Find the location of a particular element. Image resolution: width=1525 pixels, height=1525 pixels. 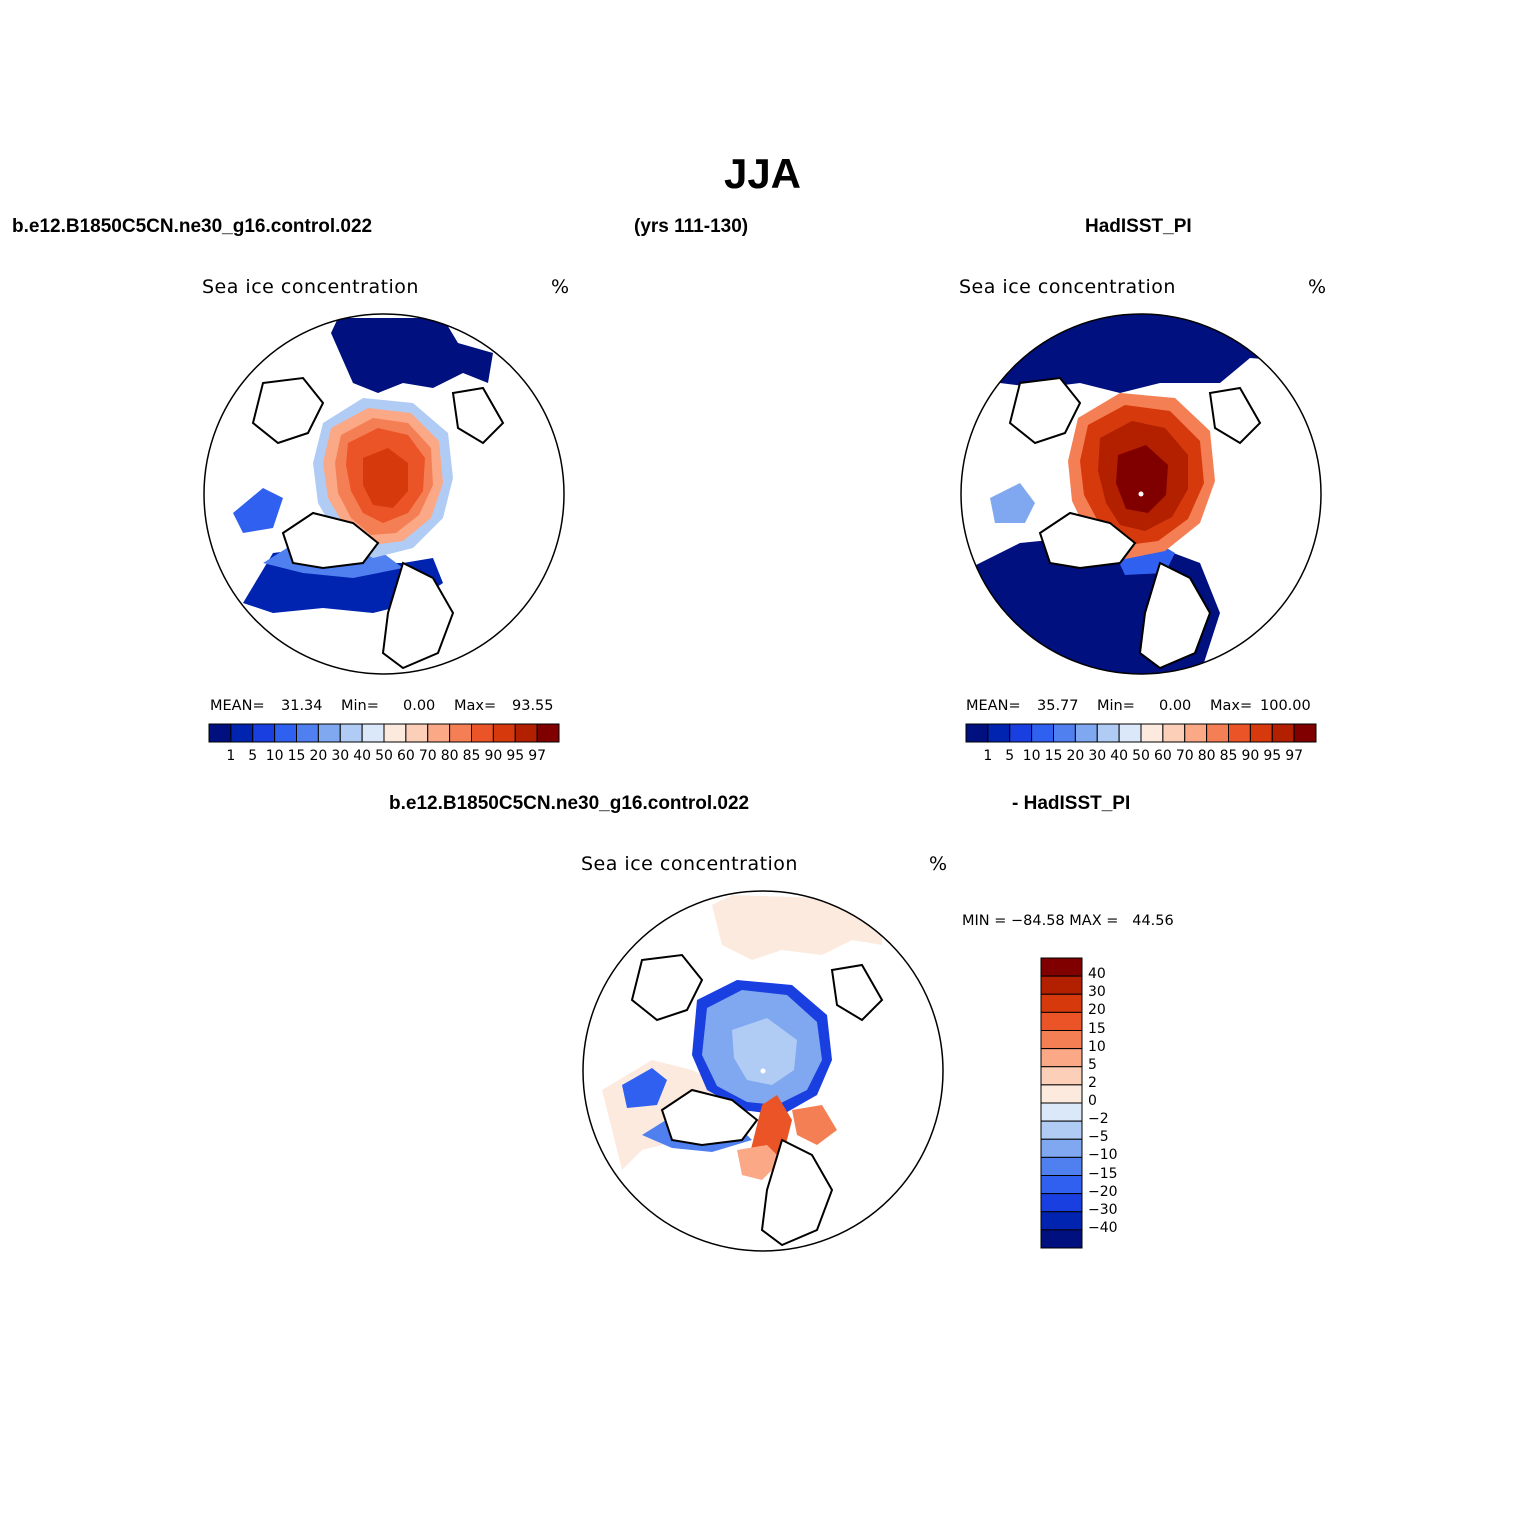

diff-obs-label: - HadISST_PI is located at coordinates (1071, 803).